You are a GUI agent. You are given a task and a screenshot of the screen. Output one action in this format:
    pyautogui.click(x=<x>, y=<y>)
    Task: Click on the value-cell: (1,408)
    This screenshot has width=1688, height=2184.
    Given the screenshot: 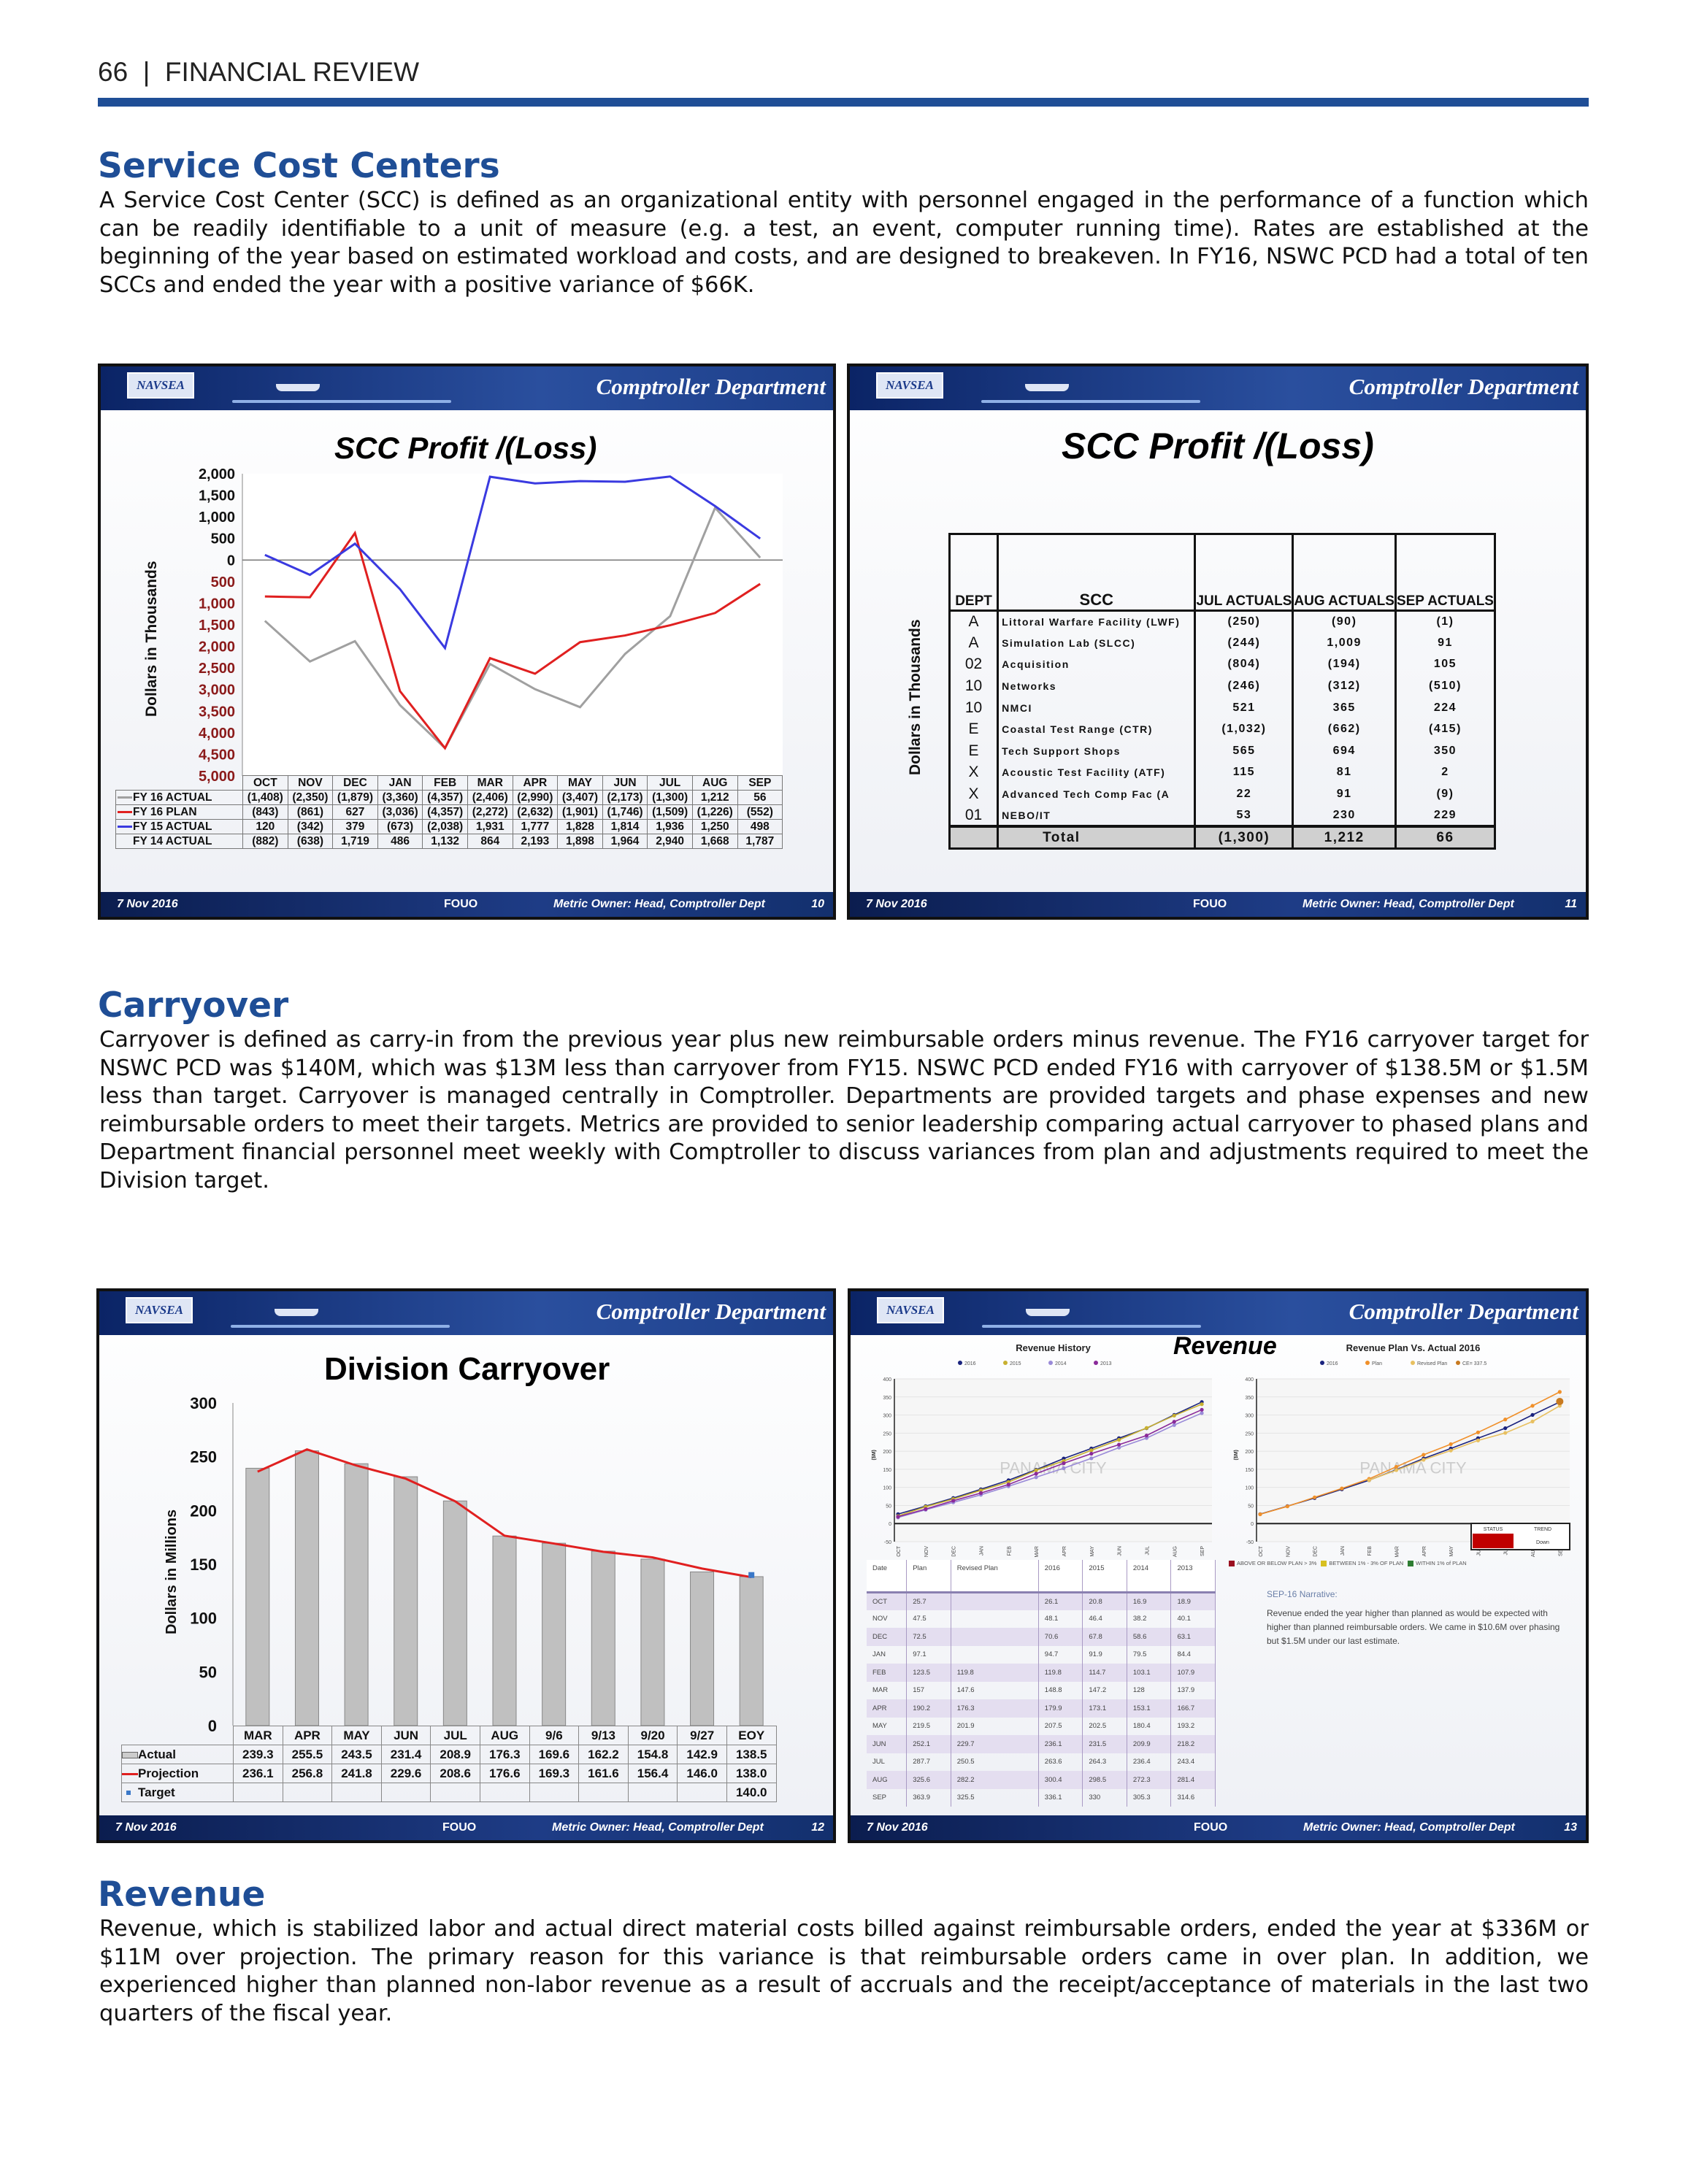 What is the action you would take?
    pyautogui.click(x=265, y=797)
    